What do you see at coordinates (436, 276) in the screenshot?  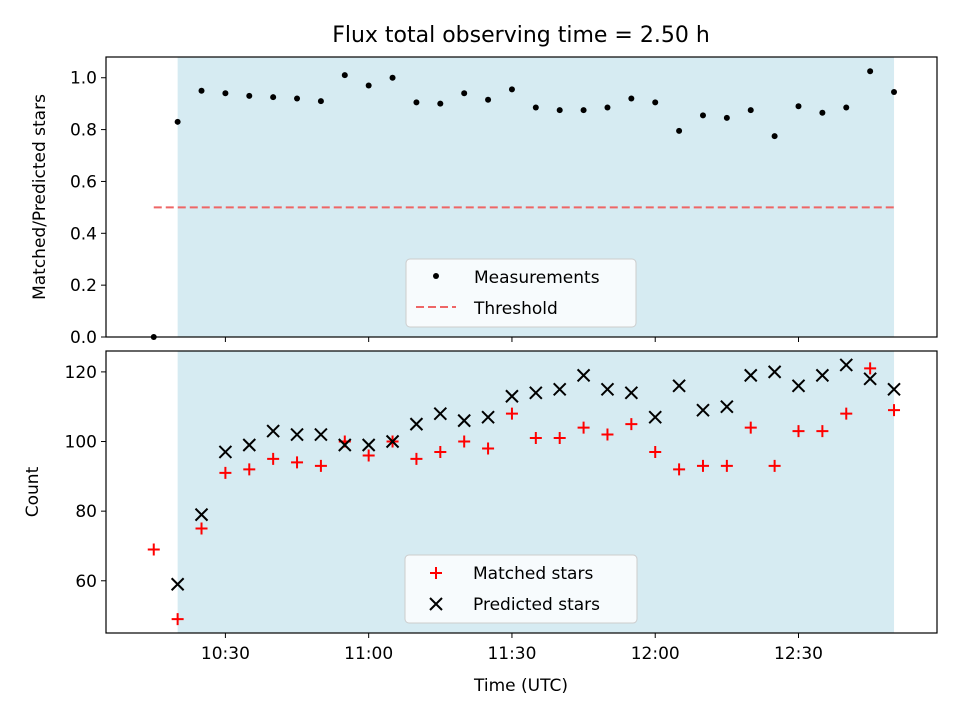 I see `top-legend-measurement-marker` at bounding box center [436, 276].